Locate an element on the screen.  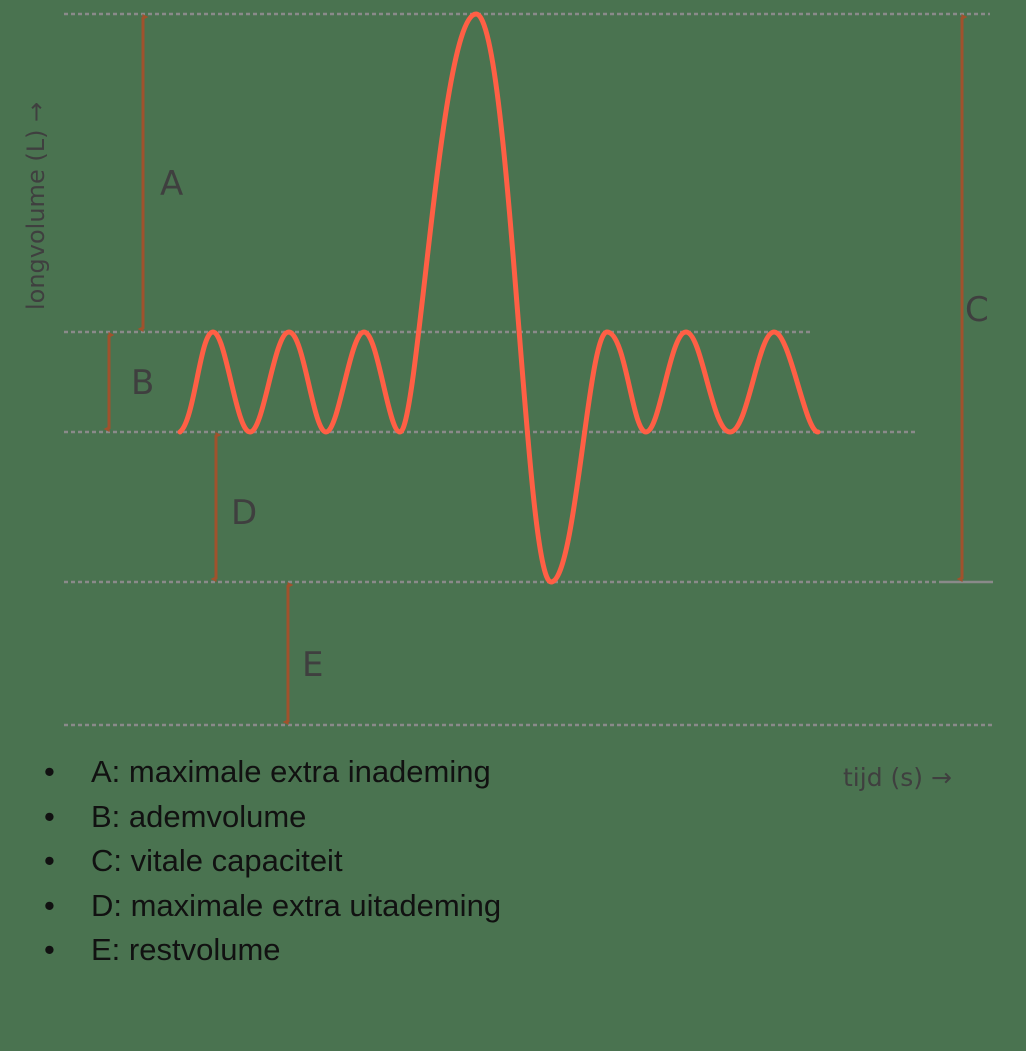
legend-item: • E: restvolume is located at coordinates (270, 950).